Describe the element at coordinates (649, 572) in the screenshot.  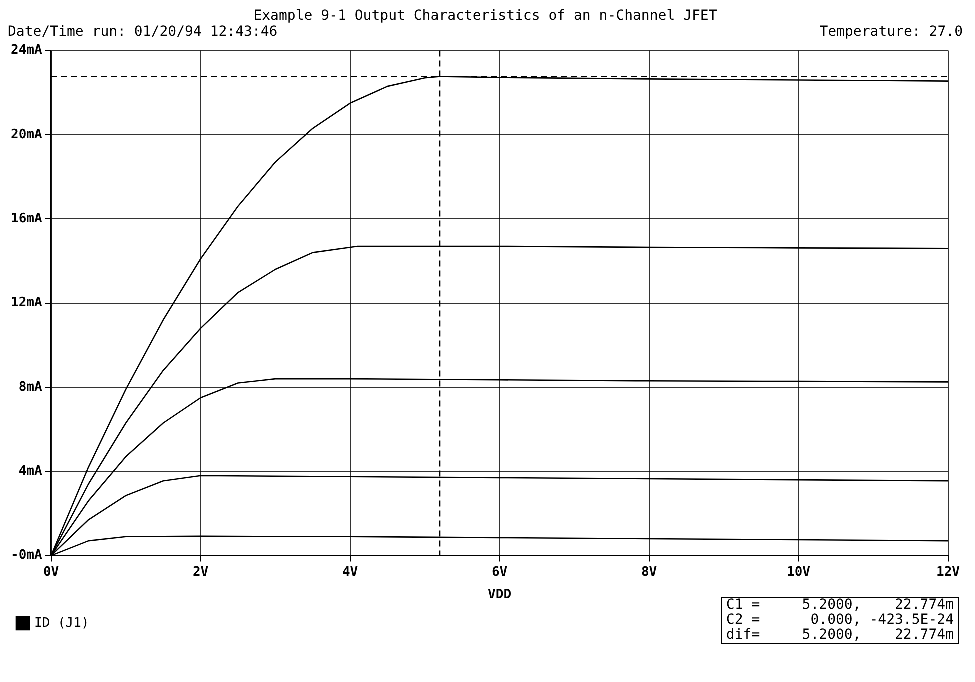
I see `x-tick-label: 8V` at that location.